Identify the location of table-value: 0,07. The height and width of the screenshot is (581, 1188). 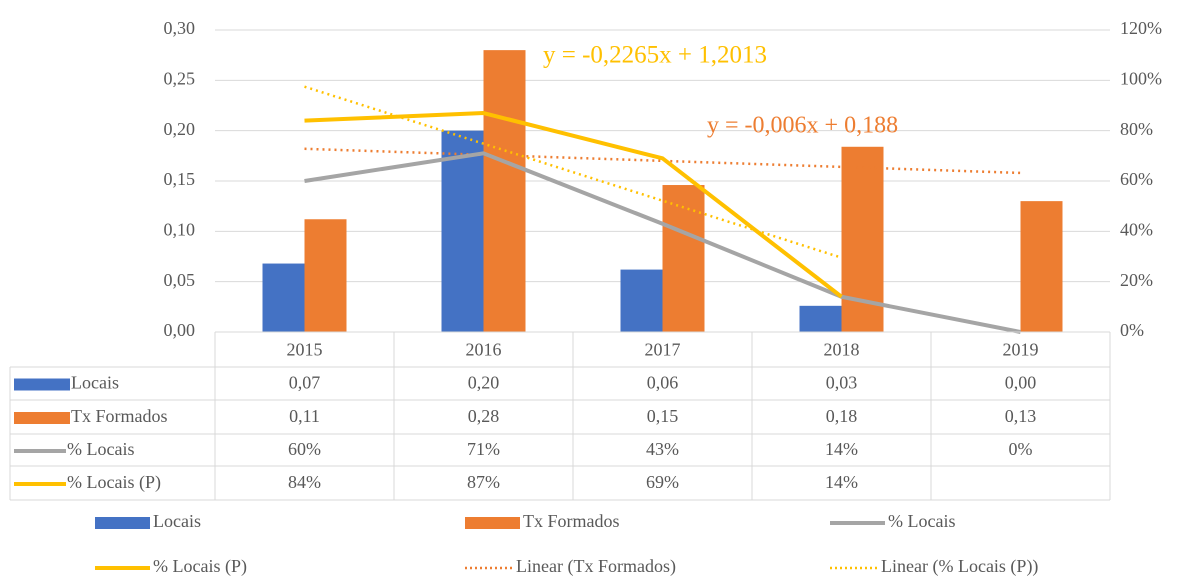
(305, 383).